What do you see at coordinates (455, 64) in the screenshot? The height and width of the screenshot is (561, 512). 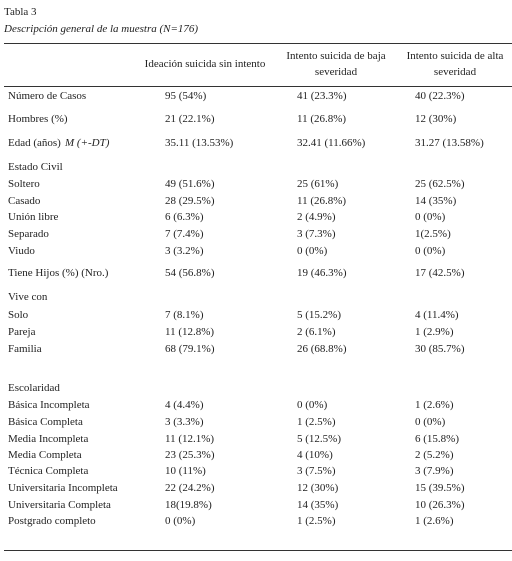 I see `column-header: Intento suicida de alta severidad` at bounding box center [455, 64].